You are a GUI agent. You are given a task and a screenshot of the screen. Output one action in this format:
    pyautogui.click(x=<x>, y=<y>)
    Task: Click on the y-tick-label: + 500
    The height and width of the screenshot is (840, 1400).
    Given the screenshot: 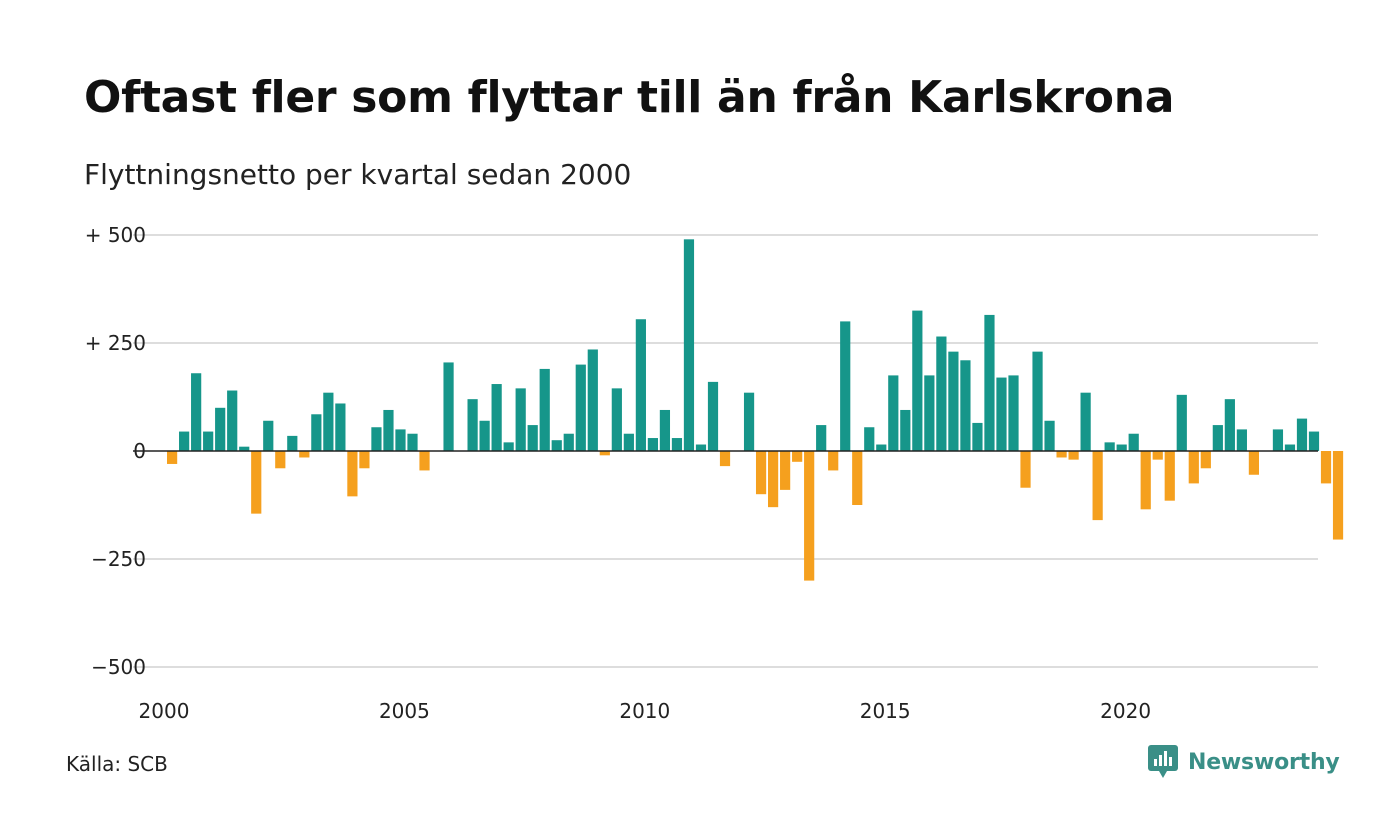 What is the action you would take?
    pyautogui.click(x=115, y=235)
    